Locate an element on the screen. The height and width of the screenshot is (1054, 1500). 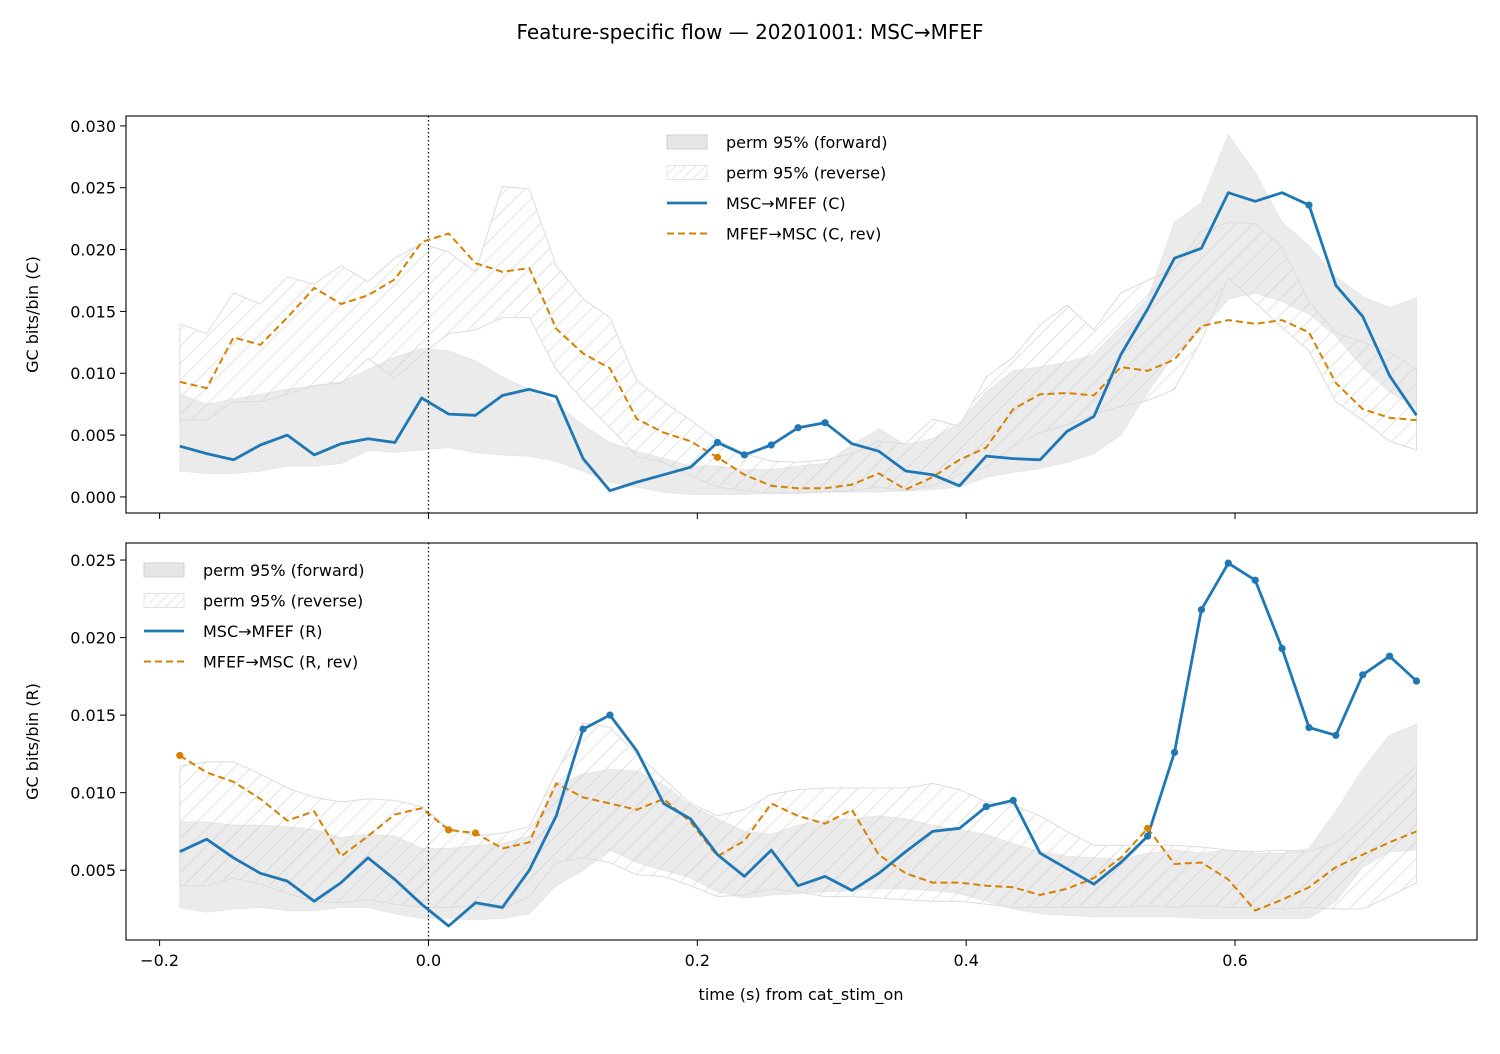
legend-label: MFEF→MSC (R, rev) is located at coordinates (280, 662).